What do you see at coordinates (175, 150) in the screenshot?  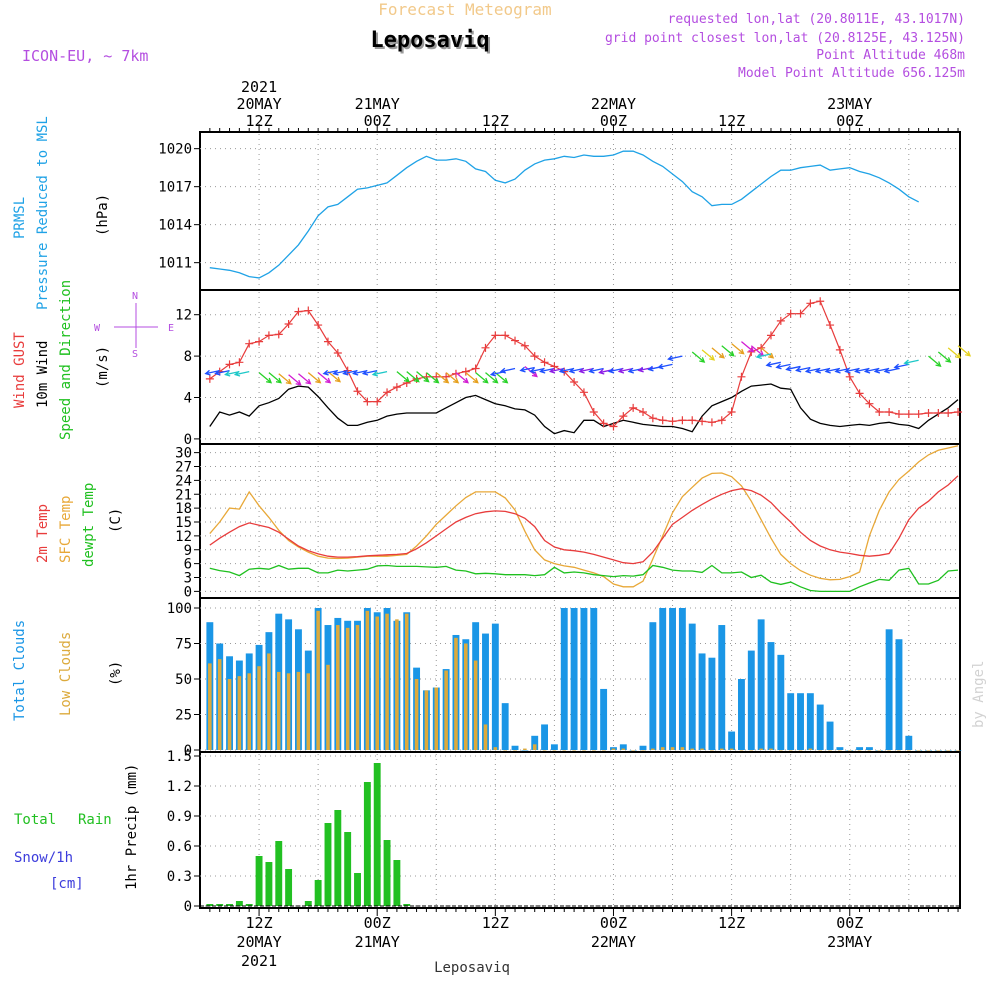 I see `ytick-label-pressure: 1020` at bounding box center [175, 150].